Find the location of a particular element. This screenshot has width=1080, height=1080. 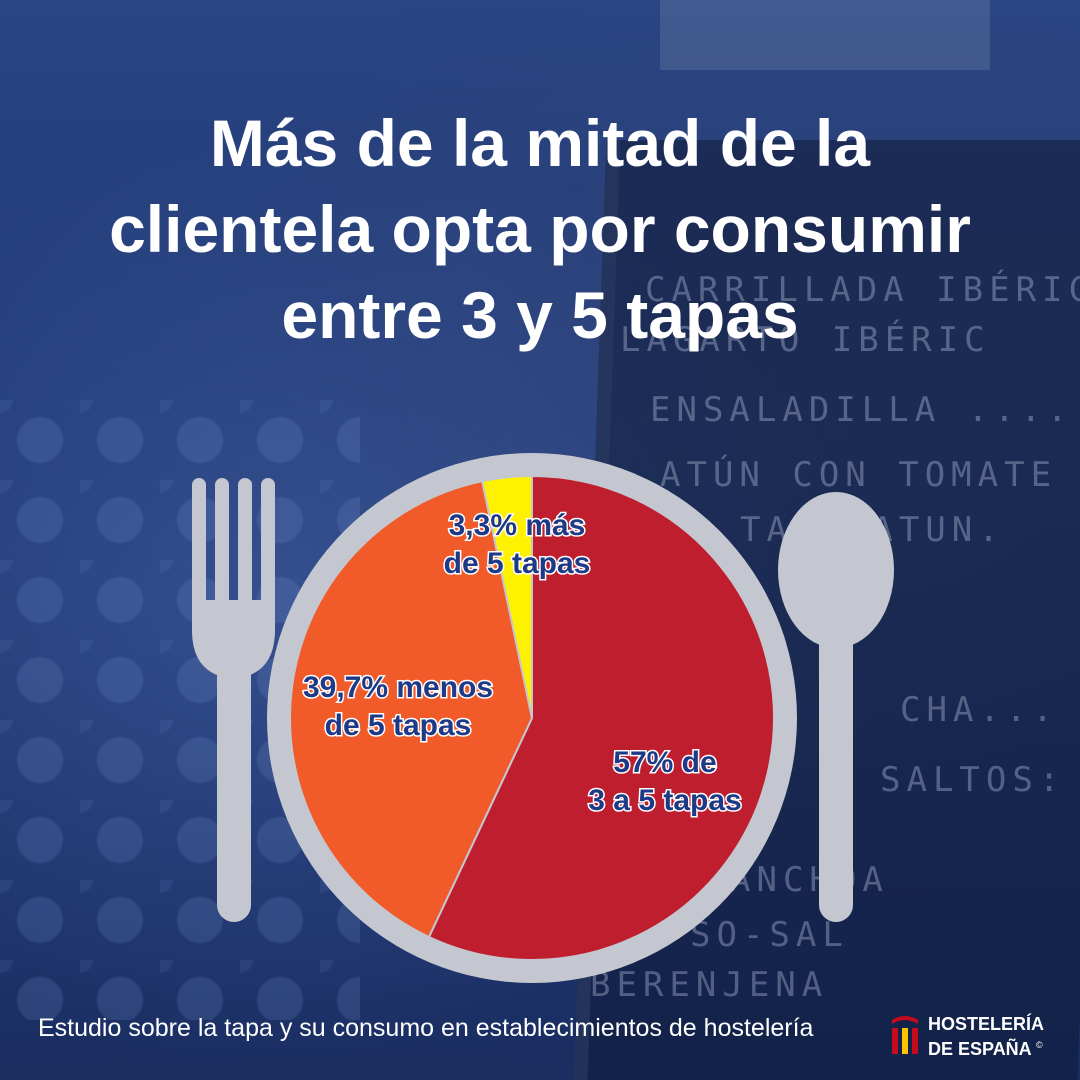

logo-text: HOSTELERÍA DE ESPAÑA © is located at coordinates (986, 1037).